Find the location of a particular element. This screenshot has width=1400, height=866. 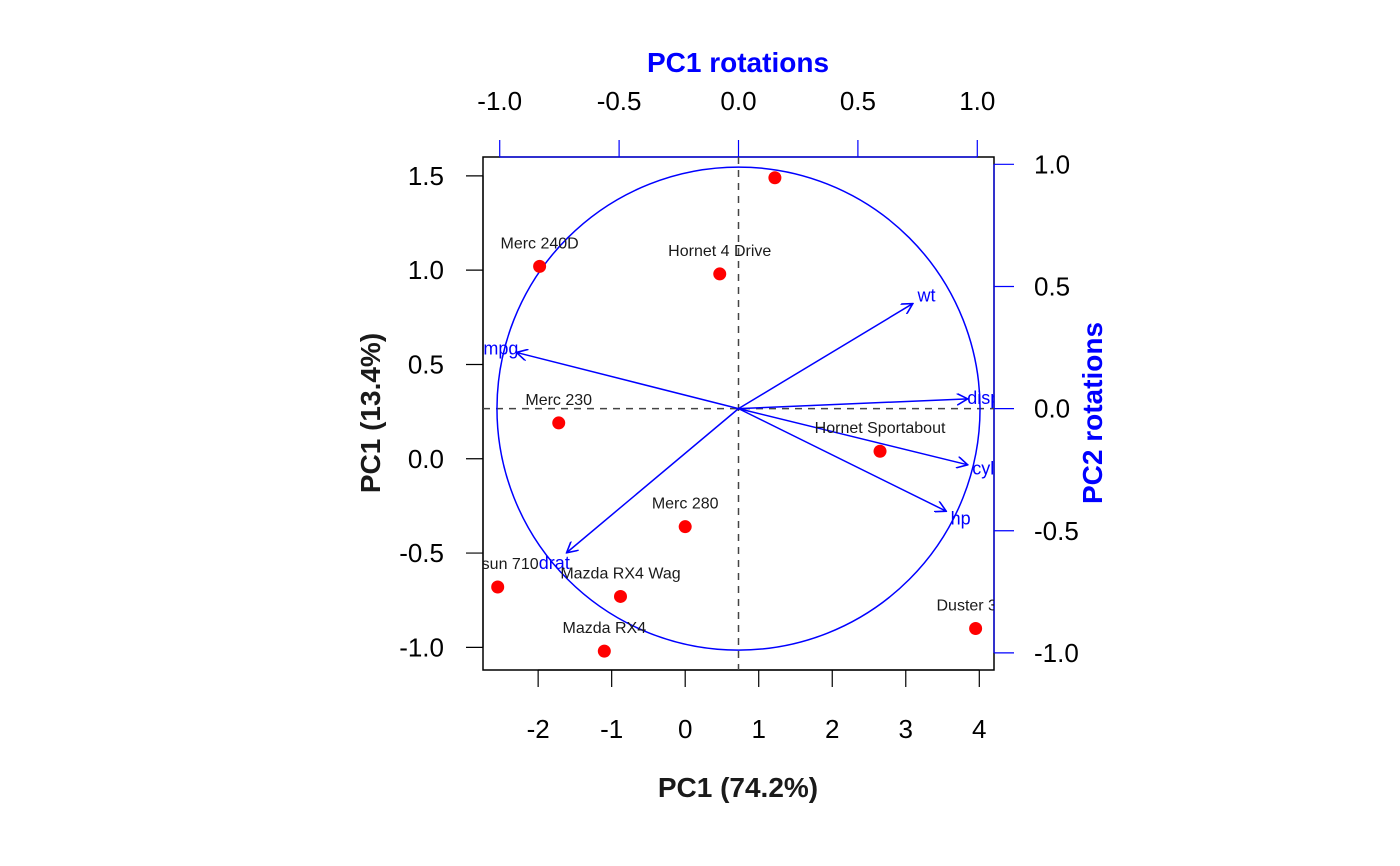

y-tick-label: -0.5 is located at coordinates (421, 553).